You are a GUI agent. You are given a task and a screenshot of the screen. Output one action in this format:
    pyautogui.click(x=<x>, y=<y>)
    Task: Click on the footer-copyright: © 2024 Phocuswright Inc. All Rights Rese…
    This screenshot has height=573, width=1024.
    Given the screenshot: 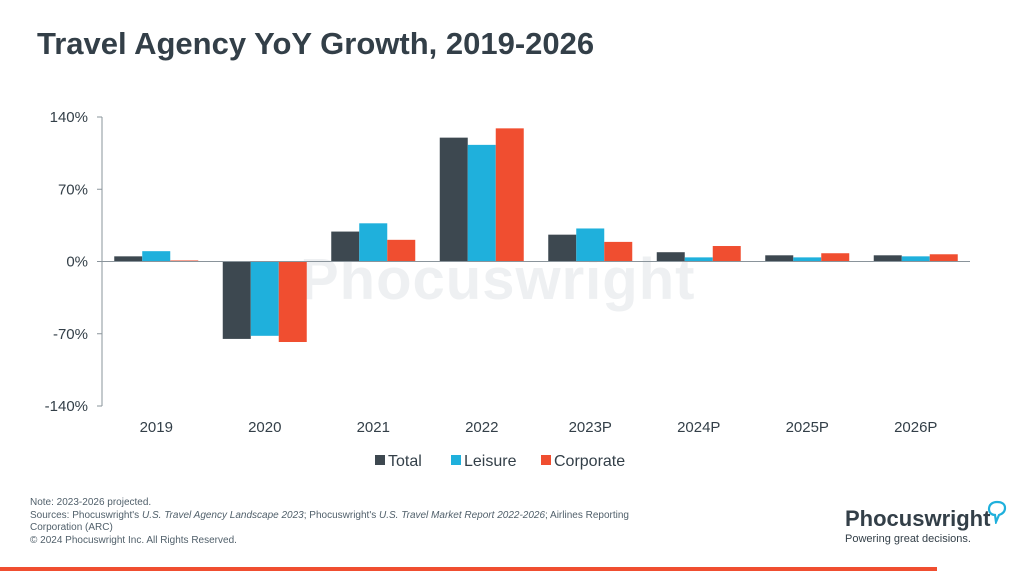 What is the action you would take?
    pyautogui.click(x=133, y=540)
    